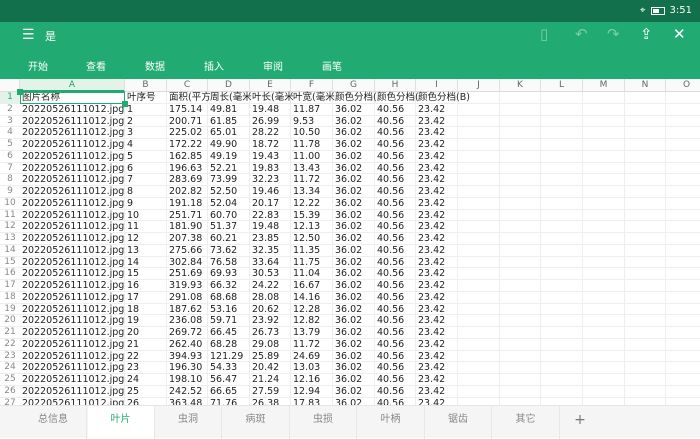 The width and height of the screenshot is (700, 439). I want to click on cell-D17: 66.32, so click(224, 285).